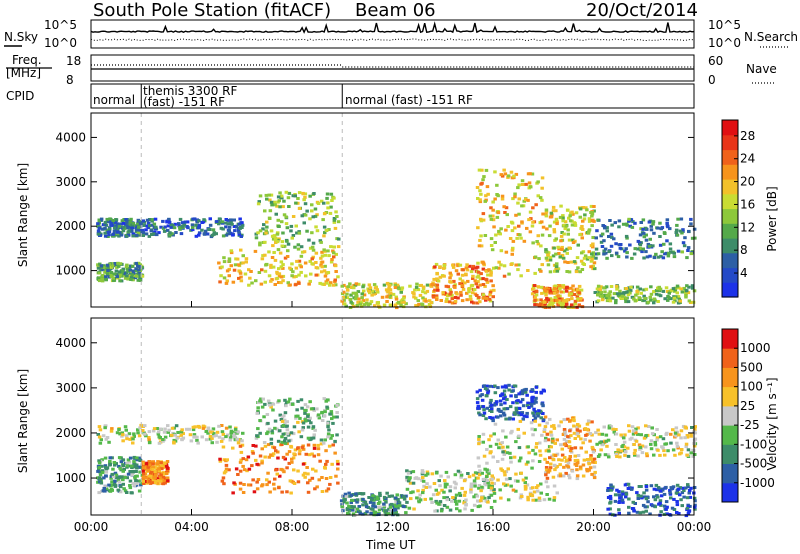  I want to click on cpid-panel-frame, so click(392, 96).